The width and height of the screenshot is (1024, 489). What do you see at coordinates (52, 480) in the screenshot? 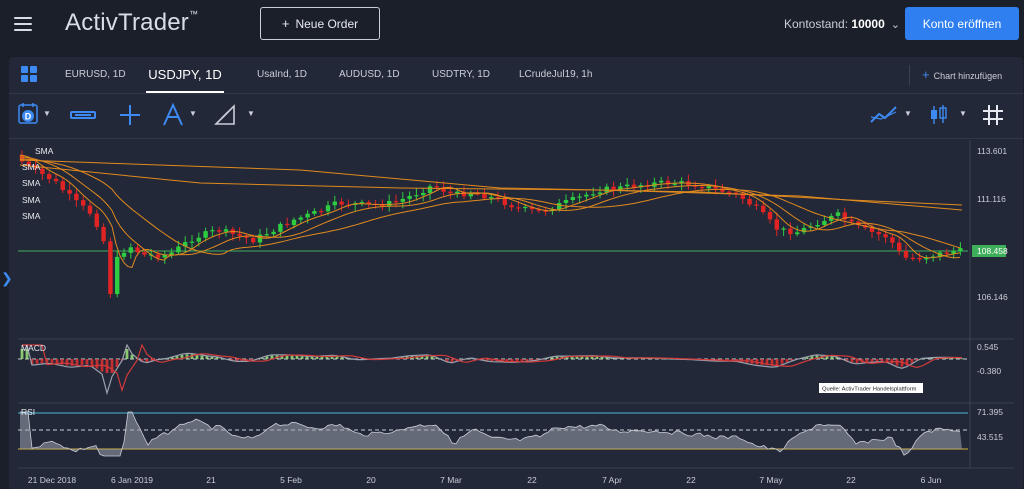
I see `time-tick: 21 Dec 2018` at bounding box center [52, 480].